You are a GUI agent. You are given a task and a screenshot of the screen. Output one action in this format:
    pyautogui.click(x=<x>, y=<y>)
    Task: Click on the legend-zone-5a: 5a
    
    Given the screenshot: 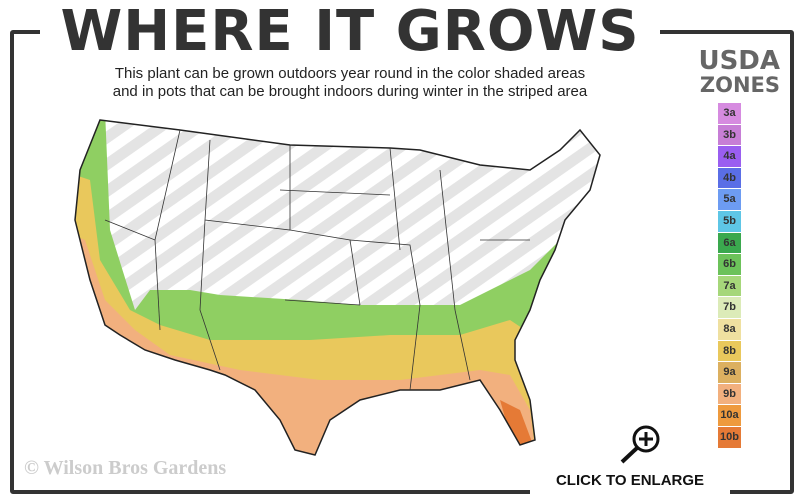 What is the action you would take?
    pyautogui.click(x=729, y=199)
    